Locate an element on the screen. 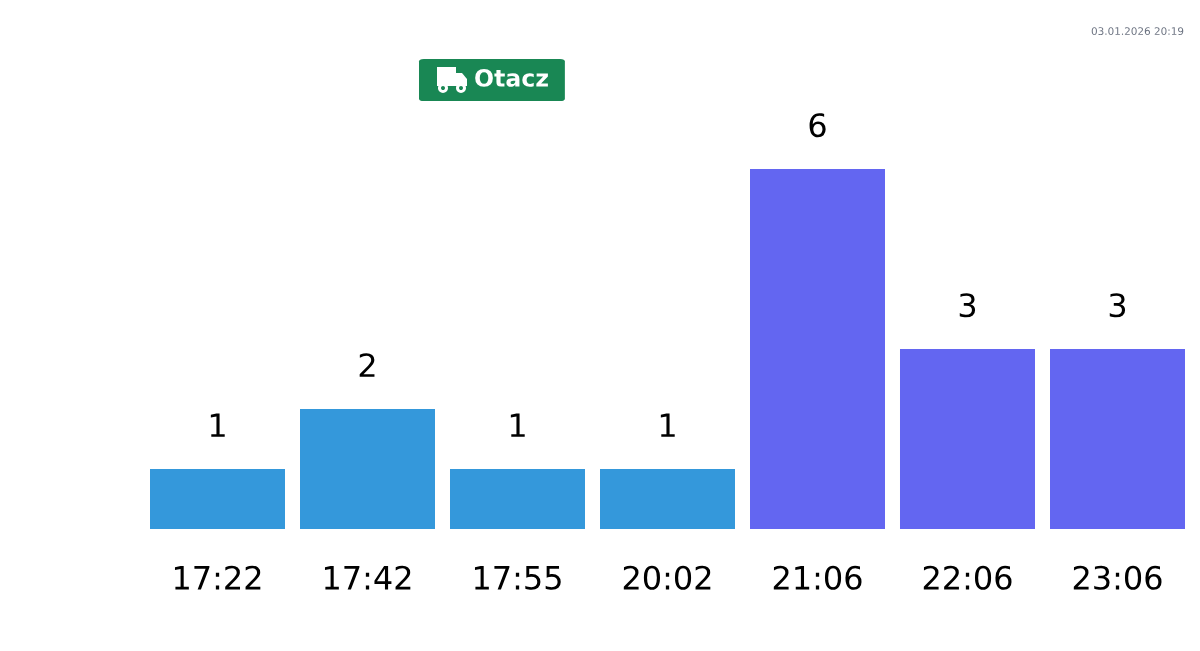 The width and height of the screenshot is (1200, 651). x-tick-label: 21:06 is located at coordinates (817, 577).